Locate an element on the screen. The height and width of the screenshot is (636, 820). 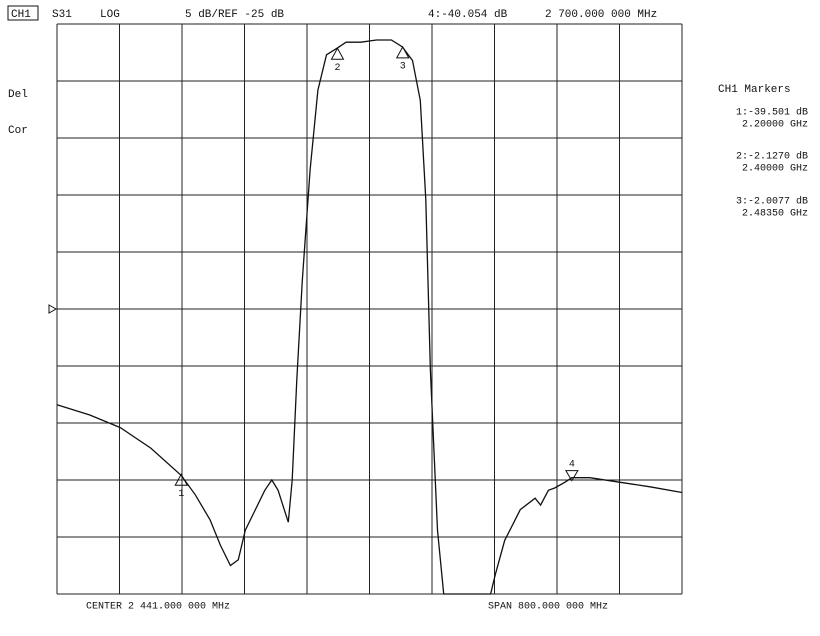
marker-label: 2 is located at coordinates (337, 68).